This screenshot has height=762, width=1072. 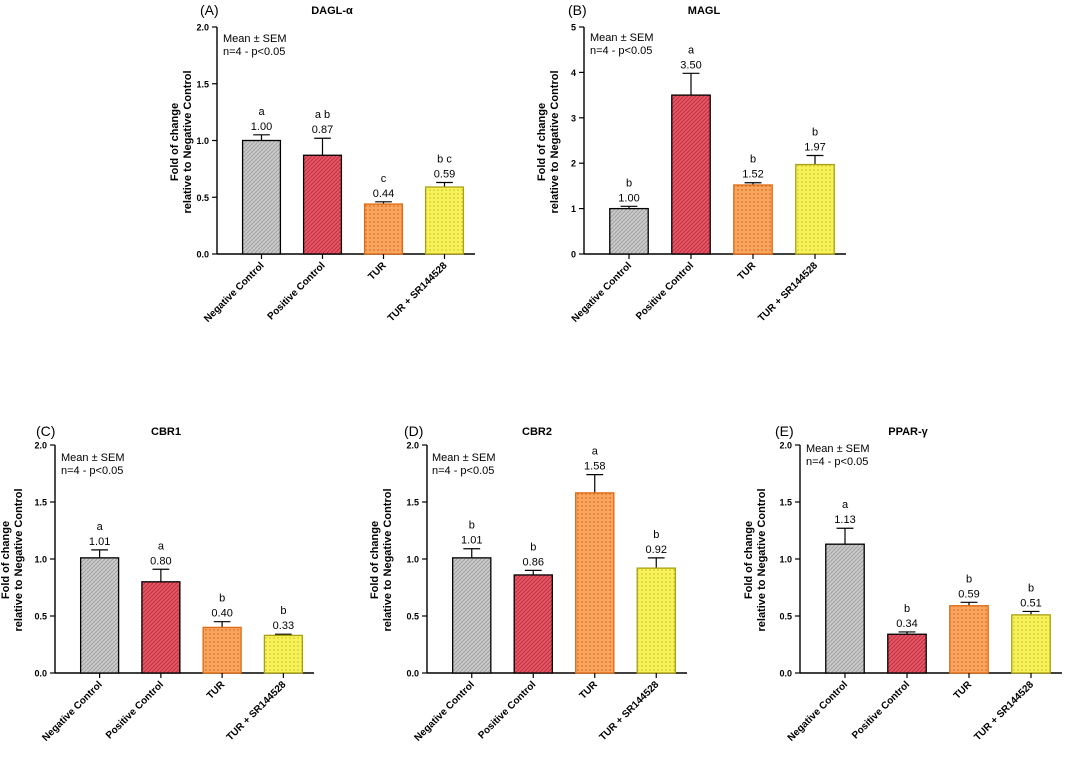 I want to click on value-label: 1.13, so click(x=844, y=520).